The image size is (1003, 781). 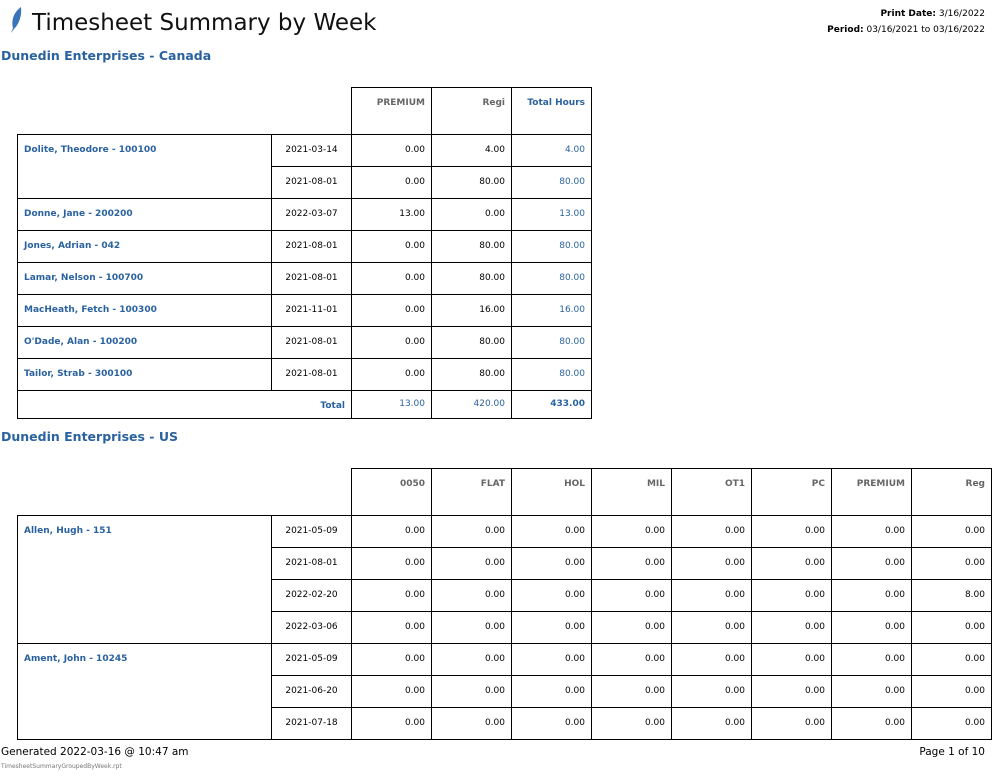 What do you see at coordinates (471, 492) in the screenshot?
I see `column-header: FLAT` at bounding box center [471, 492].